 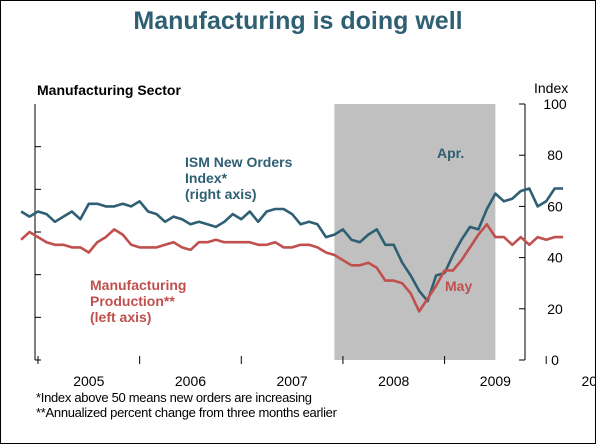 What do you see at coordinates (495, 381) in the screenshot?
I see `x-axis-tick-label: 2009` at bounding box center [495, 381].